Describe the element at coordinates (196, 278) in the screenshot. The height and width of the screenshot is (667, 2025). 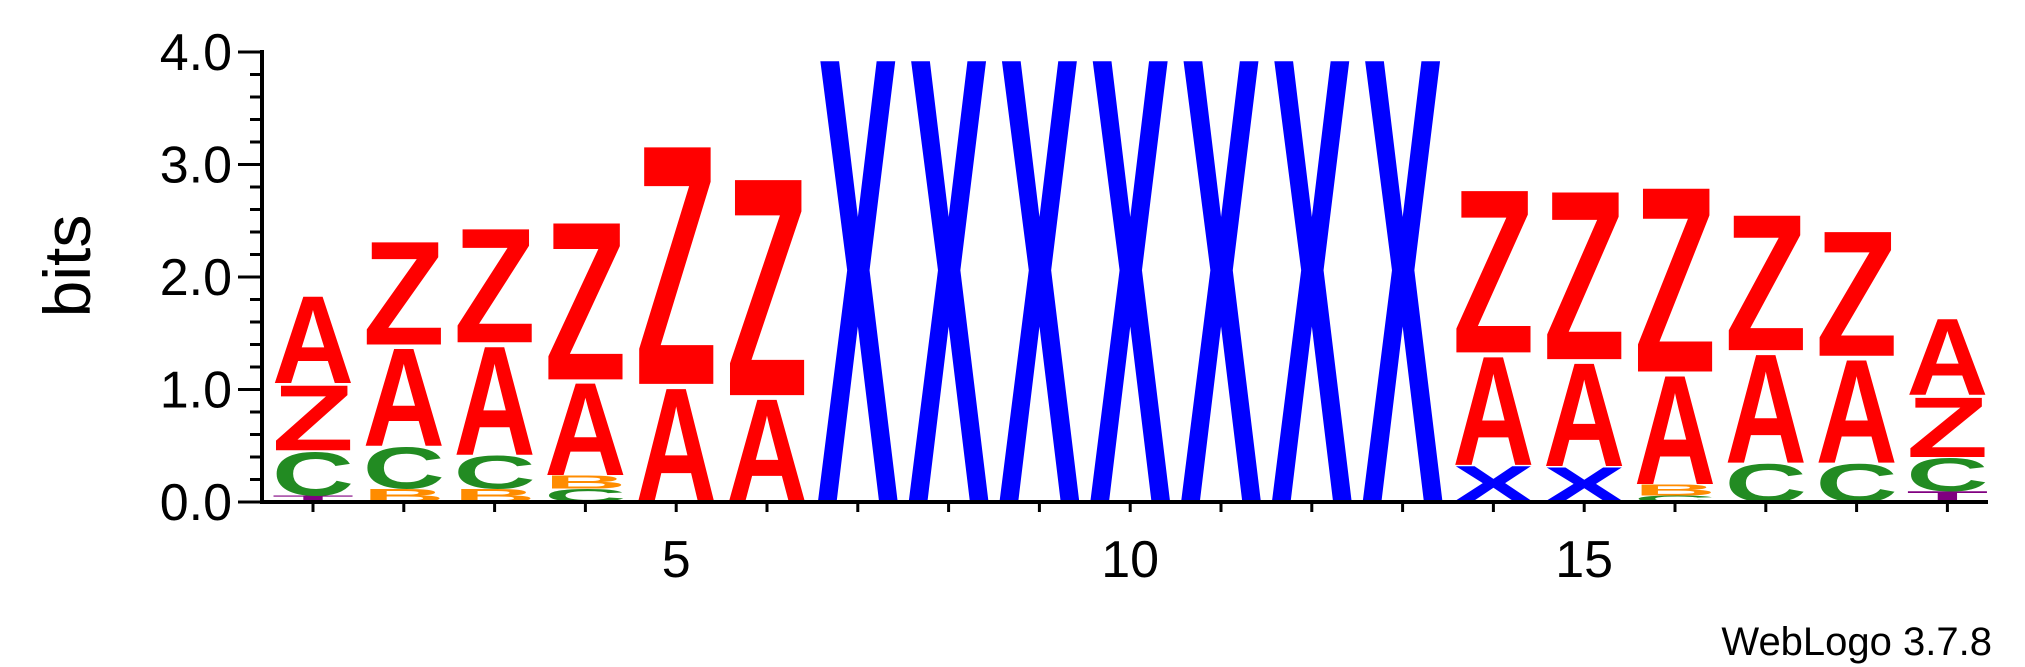
I see `y-tick-label: 2.0` at that location.